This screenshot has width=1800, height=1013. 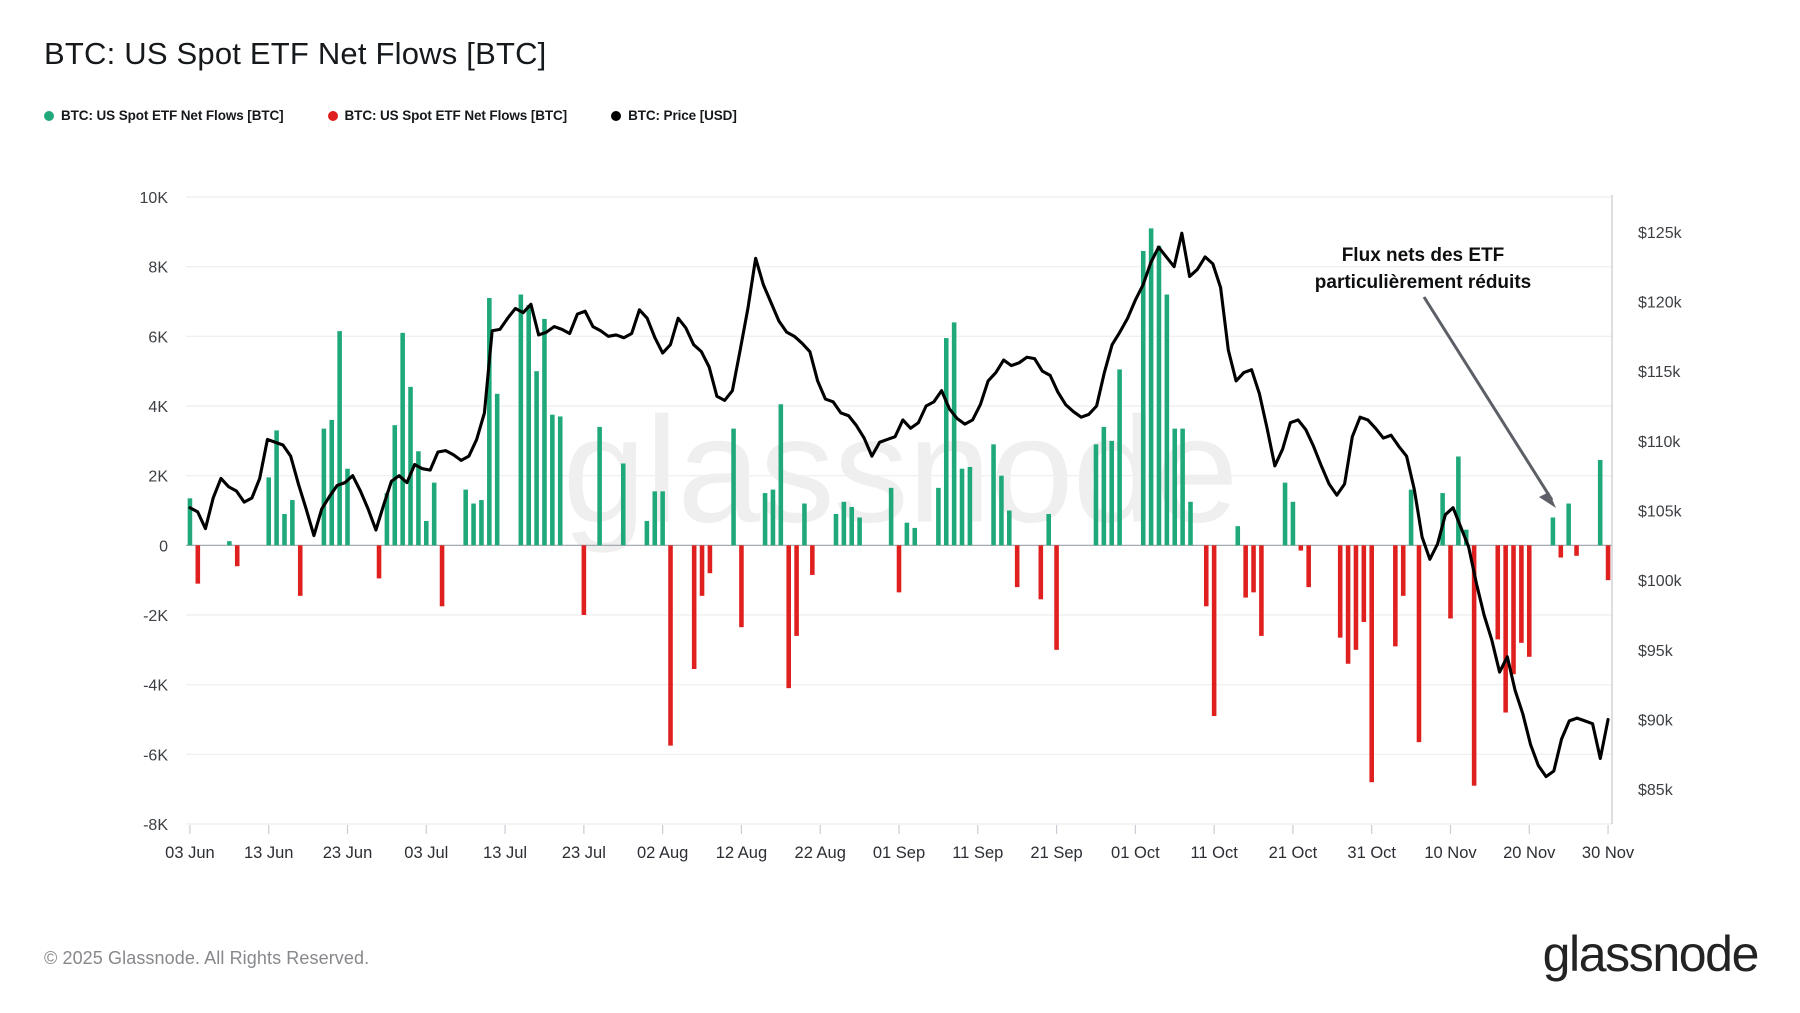 I want to click on legend-item-outflows: BTC: US Spot ETF Net Flows [BTC], so click(x=447, y=115).